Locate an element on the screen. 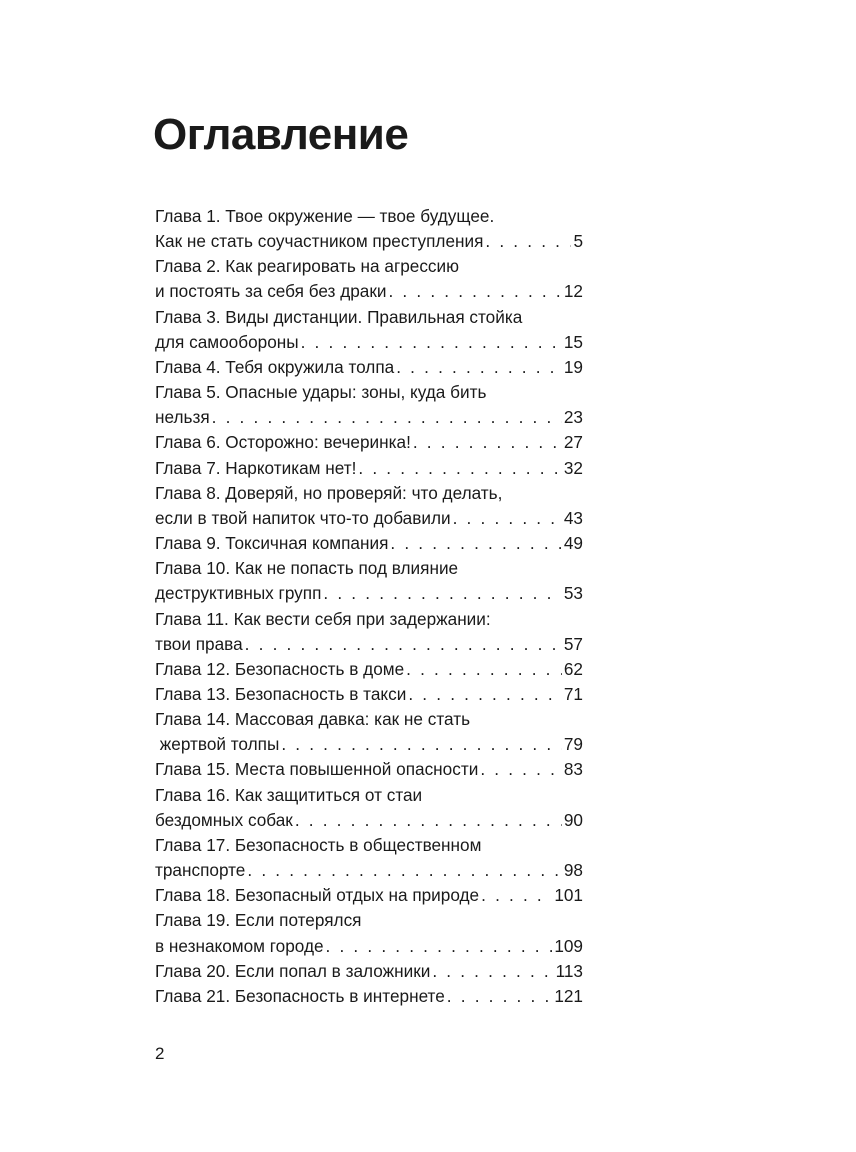 The width and height of the screenshot is (856, 1152). toc-page-number: 98 is located at coordinates (573, 870).